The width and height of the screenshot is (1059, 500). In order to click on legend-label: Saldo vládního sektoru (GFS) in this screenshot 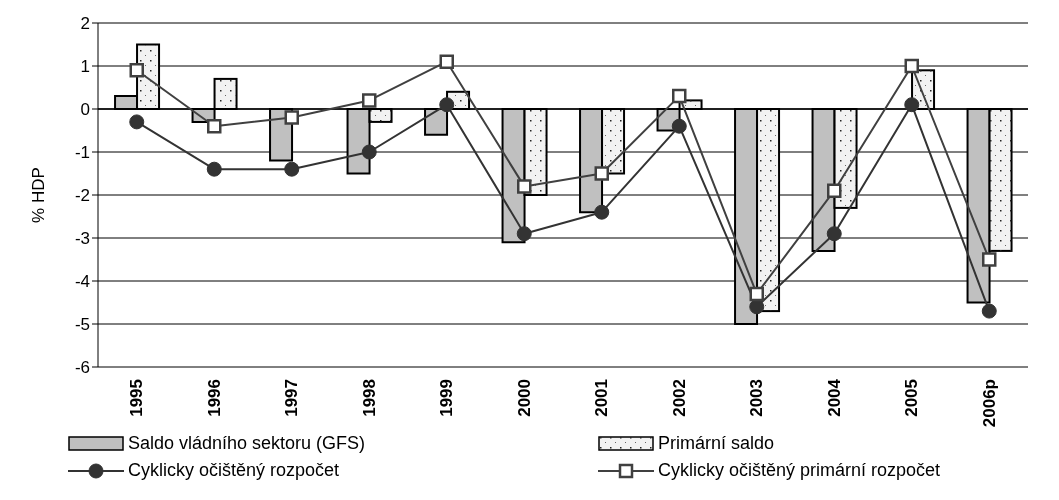, I will do `click(247, 443)`.